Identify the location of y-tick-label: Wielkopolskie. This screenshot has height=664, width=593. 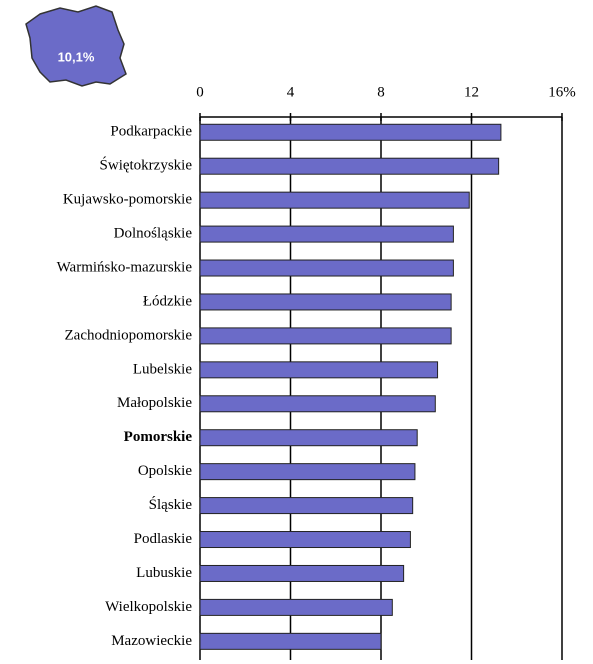
(148, 607).